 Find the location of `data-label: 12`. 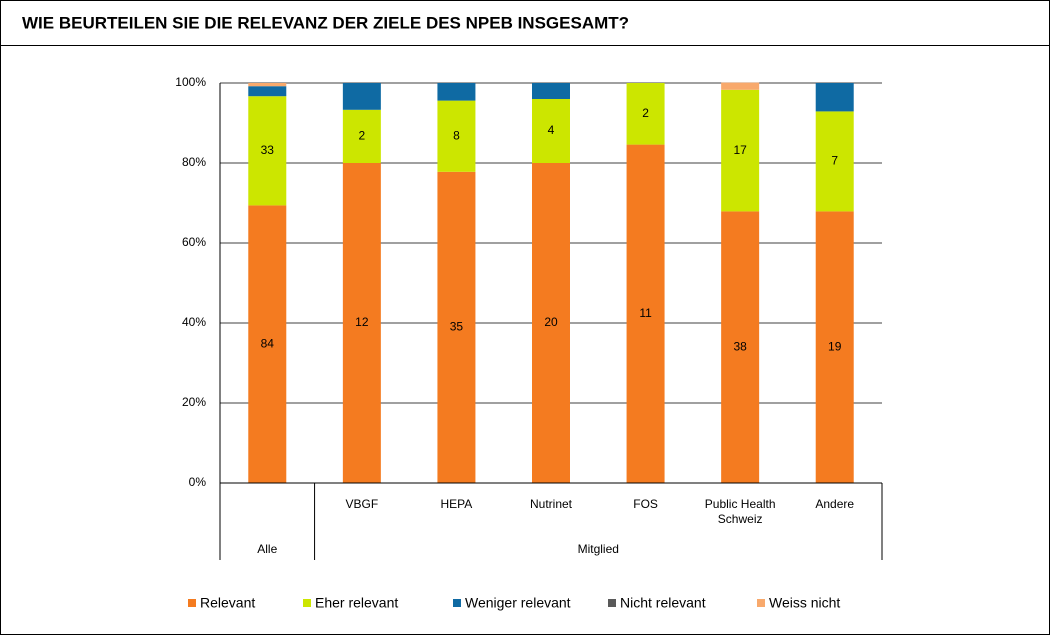

data-label: 12 is located at coordinates (362, 322).